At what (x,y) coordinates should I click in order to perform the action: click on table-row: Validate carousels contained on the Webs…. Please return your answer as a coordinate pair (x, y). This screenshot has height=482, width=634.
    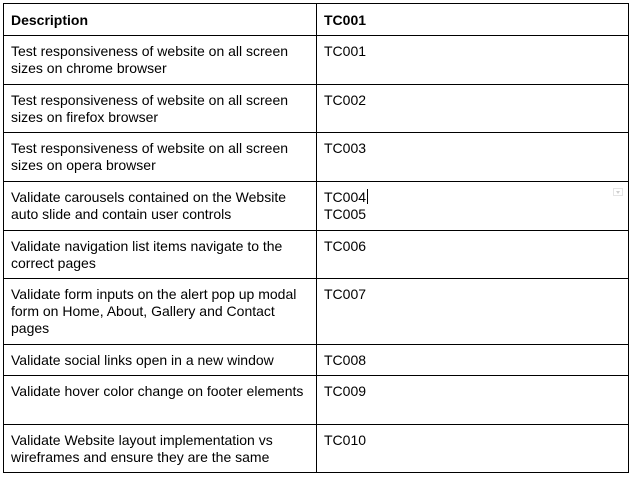
    Looking at the image, I should click on (316, 206).